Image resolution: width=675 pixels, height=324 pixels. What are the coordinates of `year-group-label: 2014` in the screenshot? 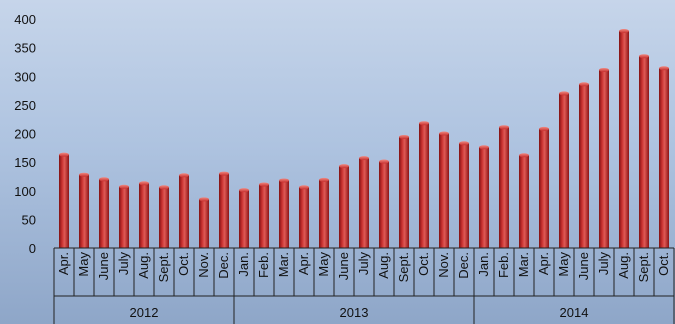 It's located at (574, 312).